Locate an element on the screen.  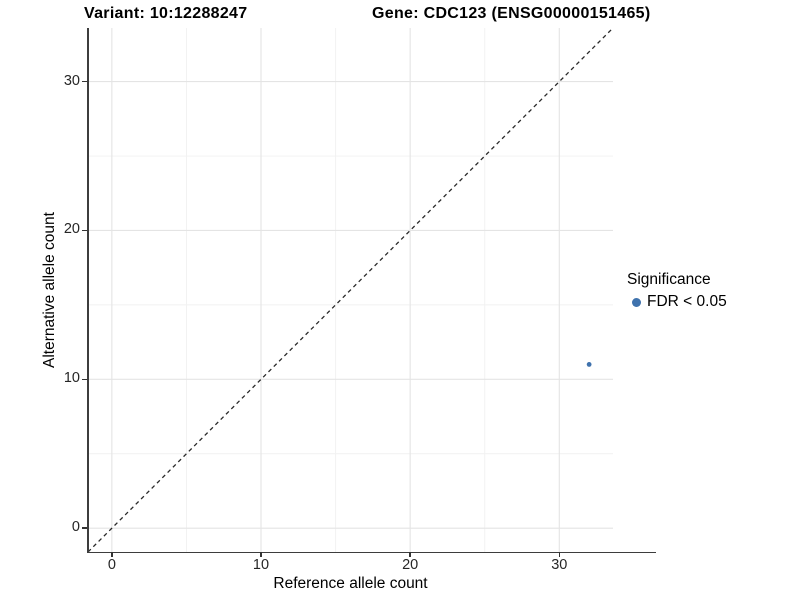
x-tick-label: 30 is located at coordinates (559, 565).